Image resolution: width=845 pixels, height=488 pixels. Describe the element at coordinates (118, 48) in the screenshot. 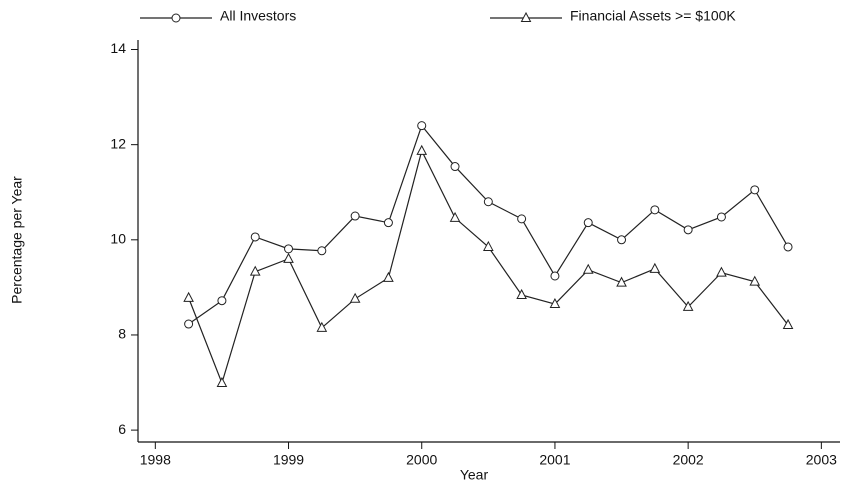

I see `y-tick-label: 14` at that location.